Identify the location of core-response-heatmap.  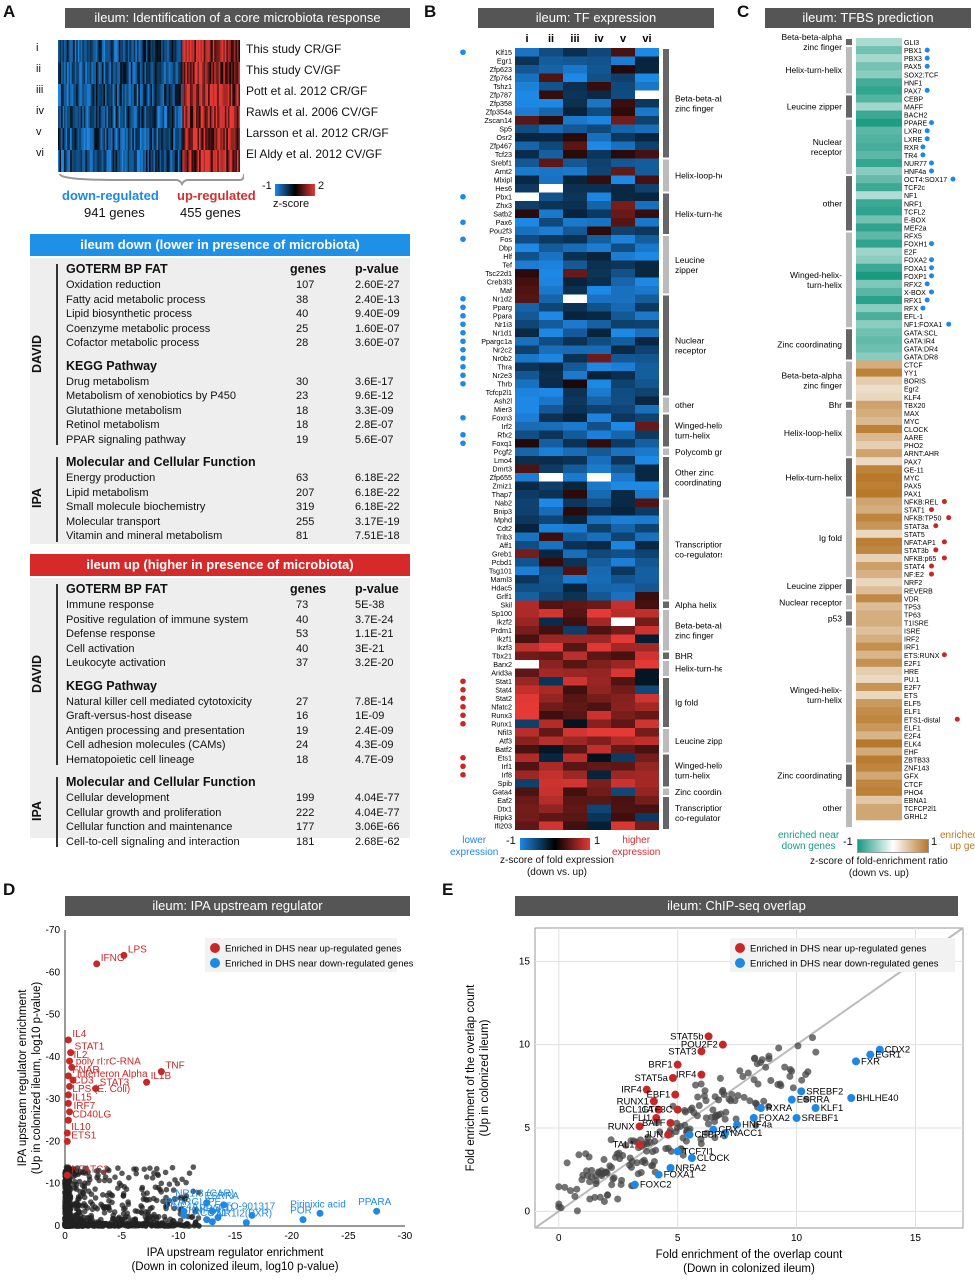
(149, 106).